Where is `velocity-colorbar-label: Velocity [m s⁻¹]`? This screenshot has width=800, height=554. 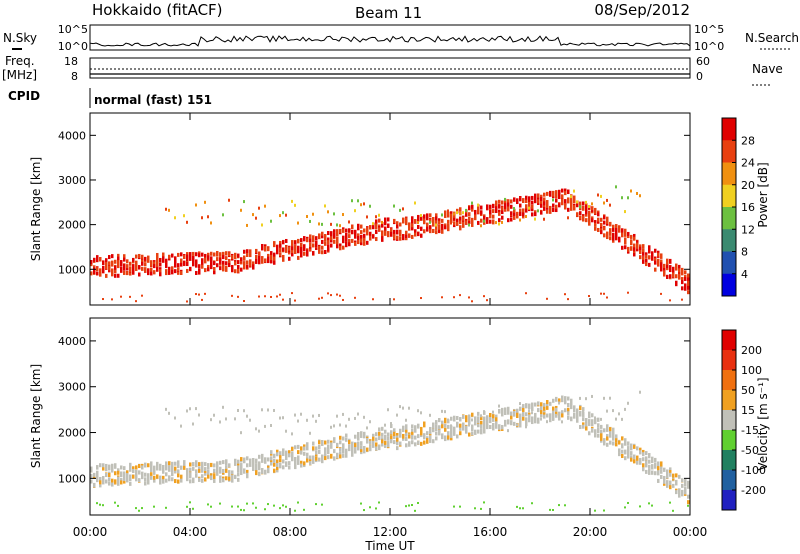 velocity-colorbar-label: Velocity [m s⁻¹] is located at coordinates (763, 423).